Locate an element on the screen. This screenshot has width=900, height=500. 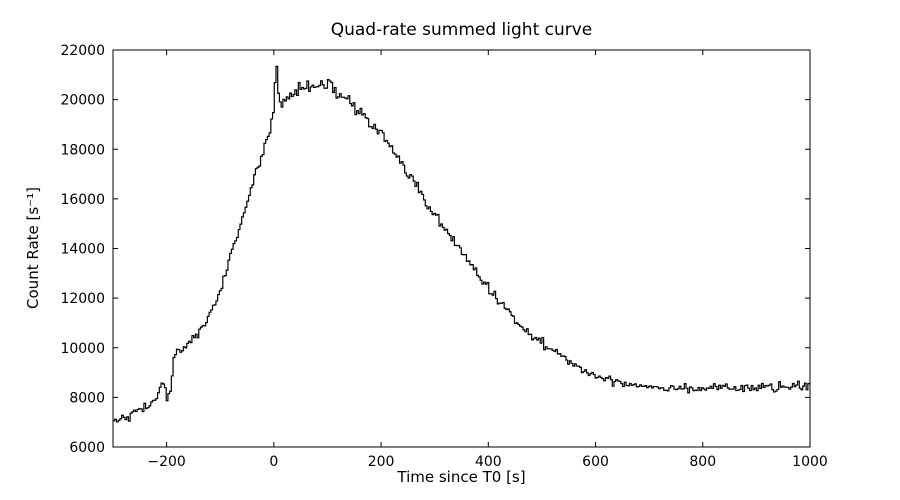
x-axis-label: Time since T0 [s] is located at coordinates (461, 477).